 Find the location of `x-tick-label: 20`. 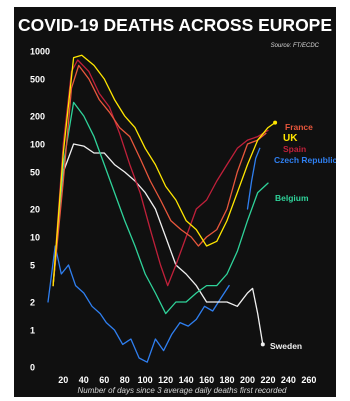

x-tick-label: 20 is located at coordinates (63, 380).